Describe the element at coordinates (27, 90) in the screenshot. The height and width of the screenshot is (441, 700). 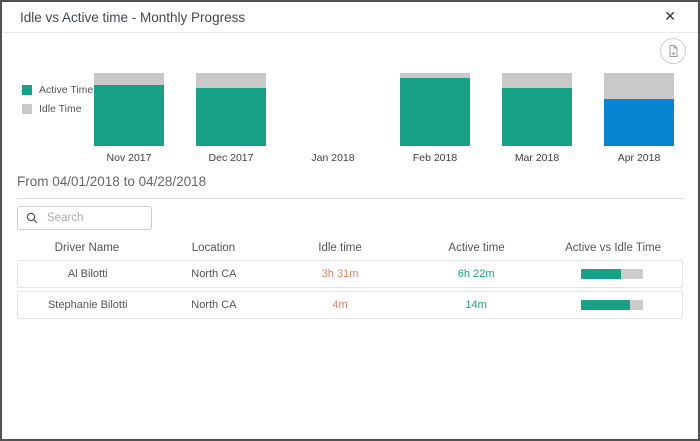
I see `active-time-swatch` at that location.